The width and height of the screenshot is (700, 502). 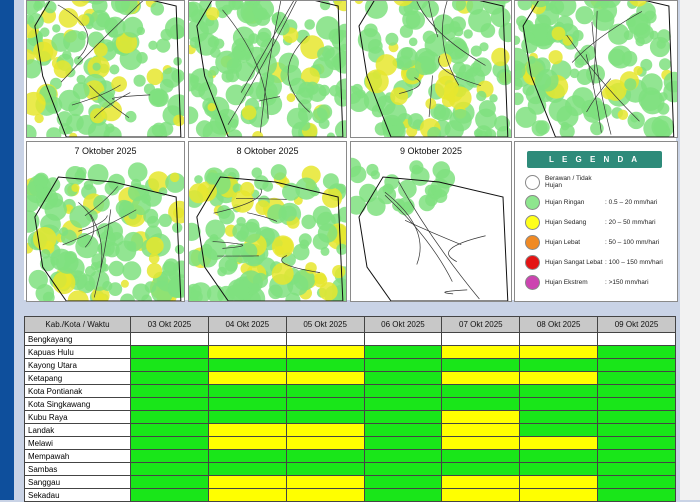 What do you see at coordinates (481, 325) in the screenshot?
I see `table-header-date: 07 Okt 2025` at bounding box center [481, 325].